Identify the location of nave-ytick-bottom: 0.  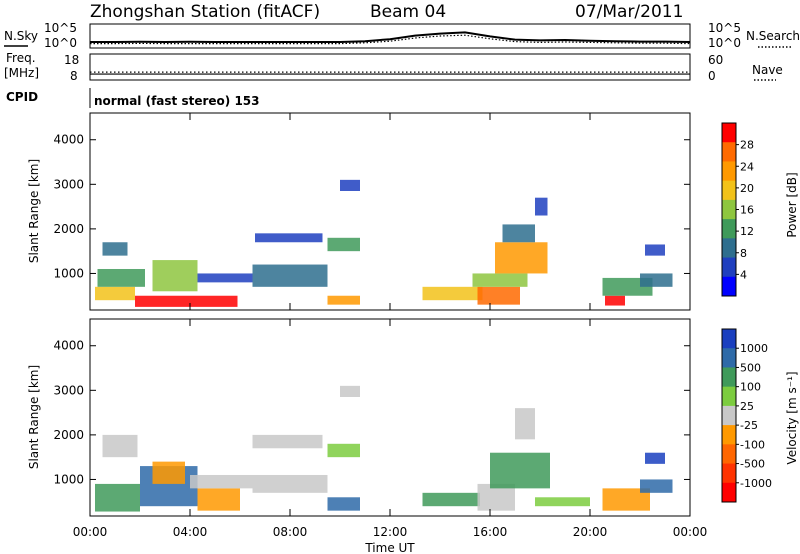
(712, 76).